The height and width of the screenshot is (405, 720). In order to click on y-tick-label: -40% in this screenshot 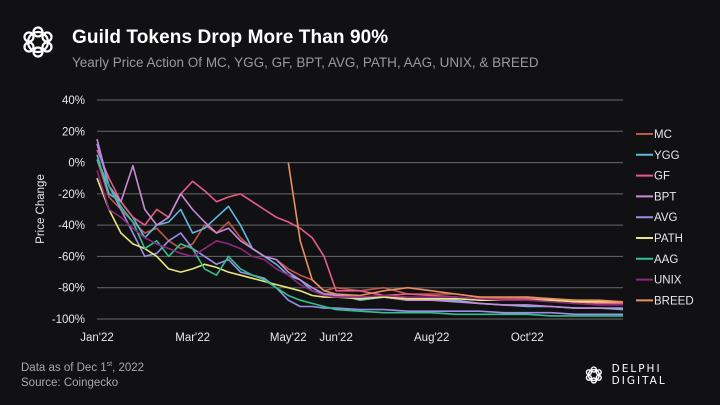, I will do `click(71, 226)`.